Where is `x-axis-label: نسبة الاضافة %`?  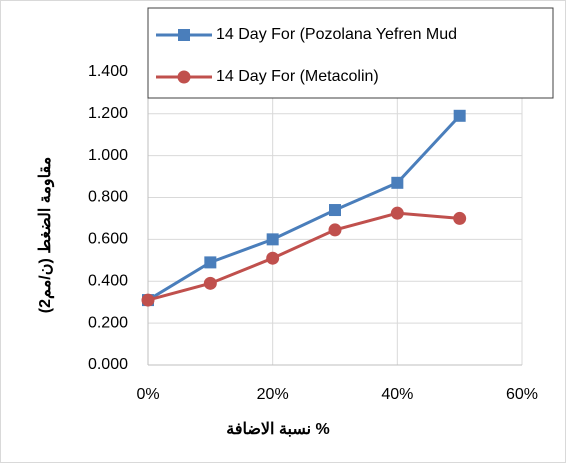 x-axis-label: نسبة الاضافة % is located at coordinates (278, 429).